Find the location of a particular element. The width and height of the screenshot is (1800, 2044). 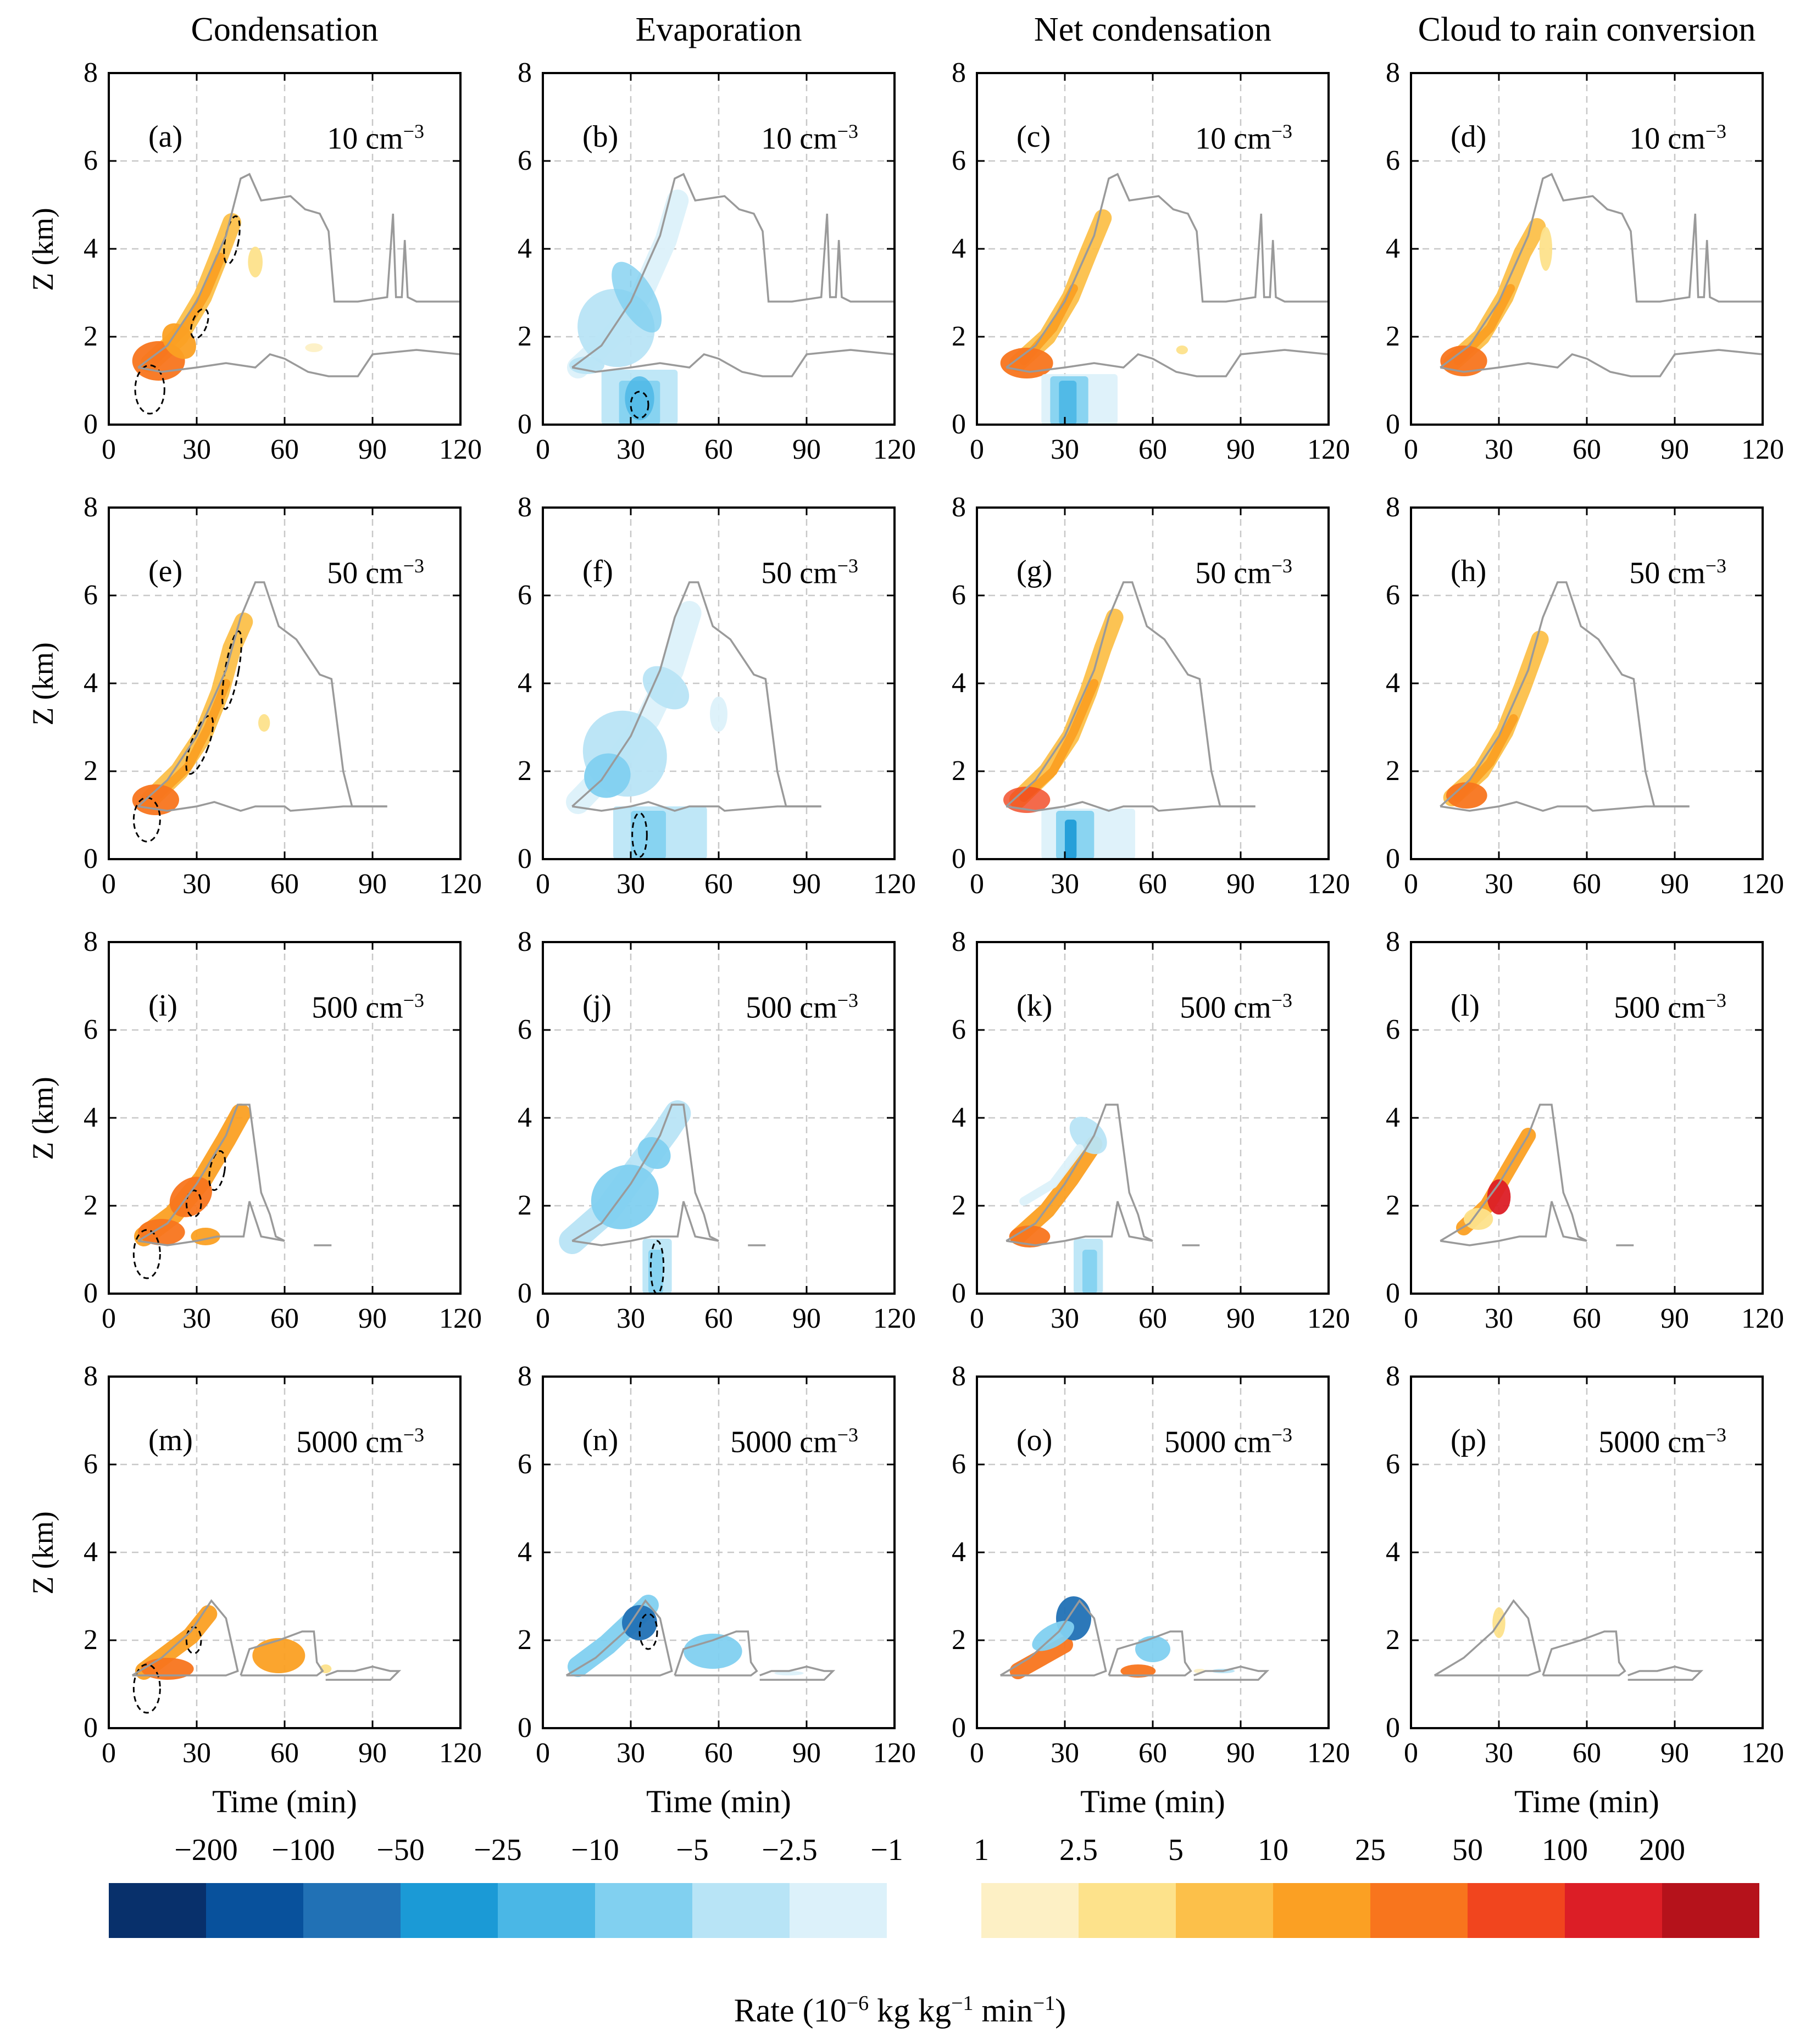

panel-letter: (m) is located at coordinates (171, 1440).